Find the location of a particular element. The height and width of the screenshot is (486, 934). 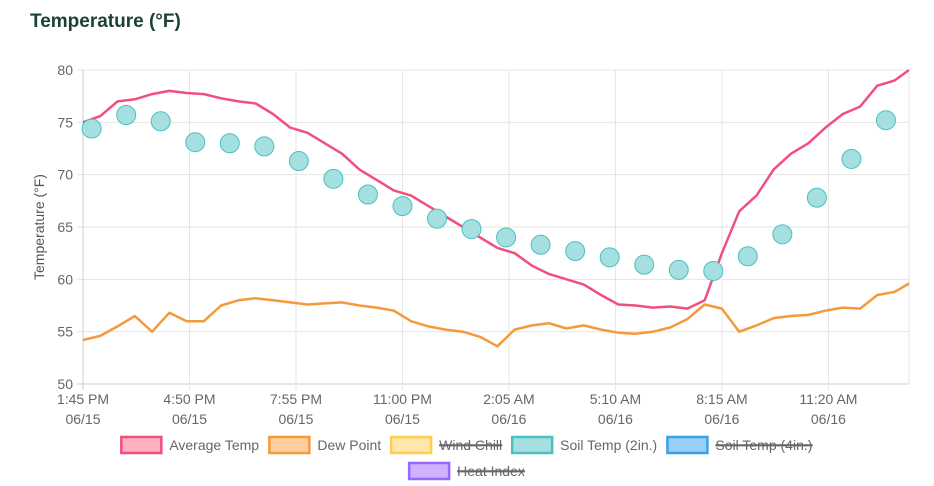

legend-item-dew-point: Dew Point is located at coordinates (349, 445).